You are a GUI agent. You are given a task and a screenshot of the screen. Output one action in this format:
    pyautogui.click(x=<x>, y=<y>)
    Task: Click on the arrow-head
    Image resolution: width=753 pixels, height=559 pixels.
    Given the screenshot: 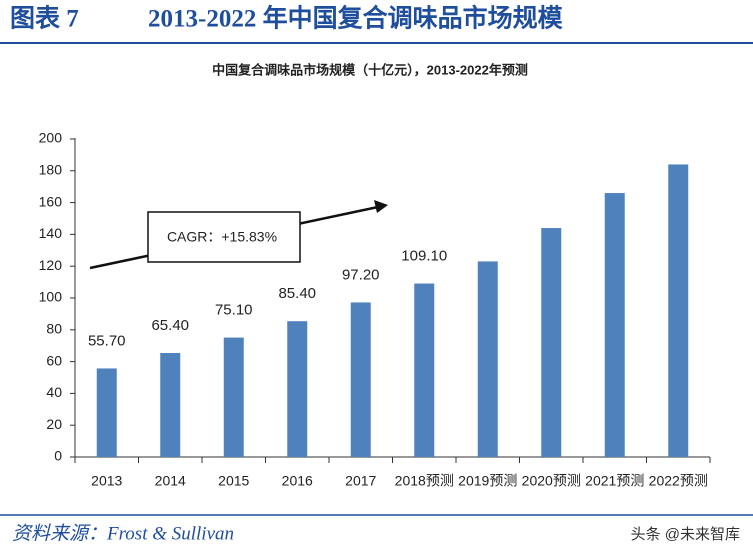 What is the action you would take?
    pyautogui.click(x=381, y=206)
    